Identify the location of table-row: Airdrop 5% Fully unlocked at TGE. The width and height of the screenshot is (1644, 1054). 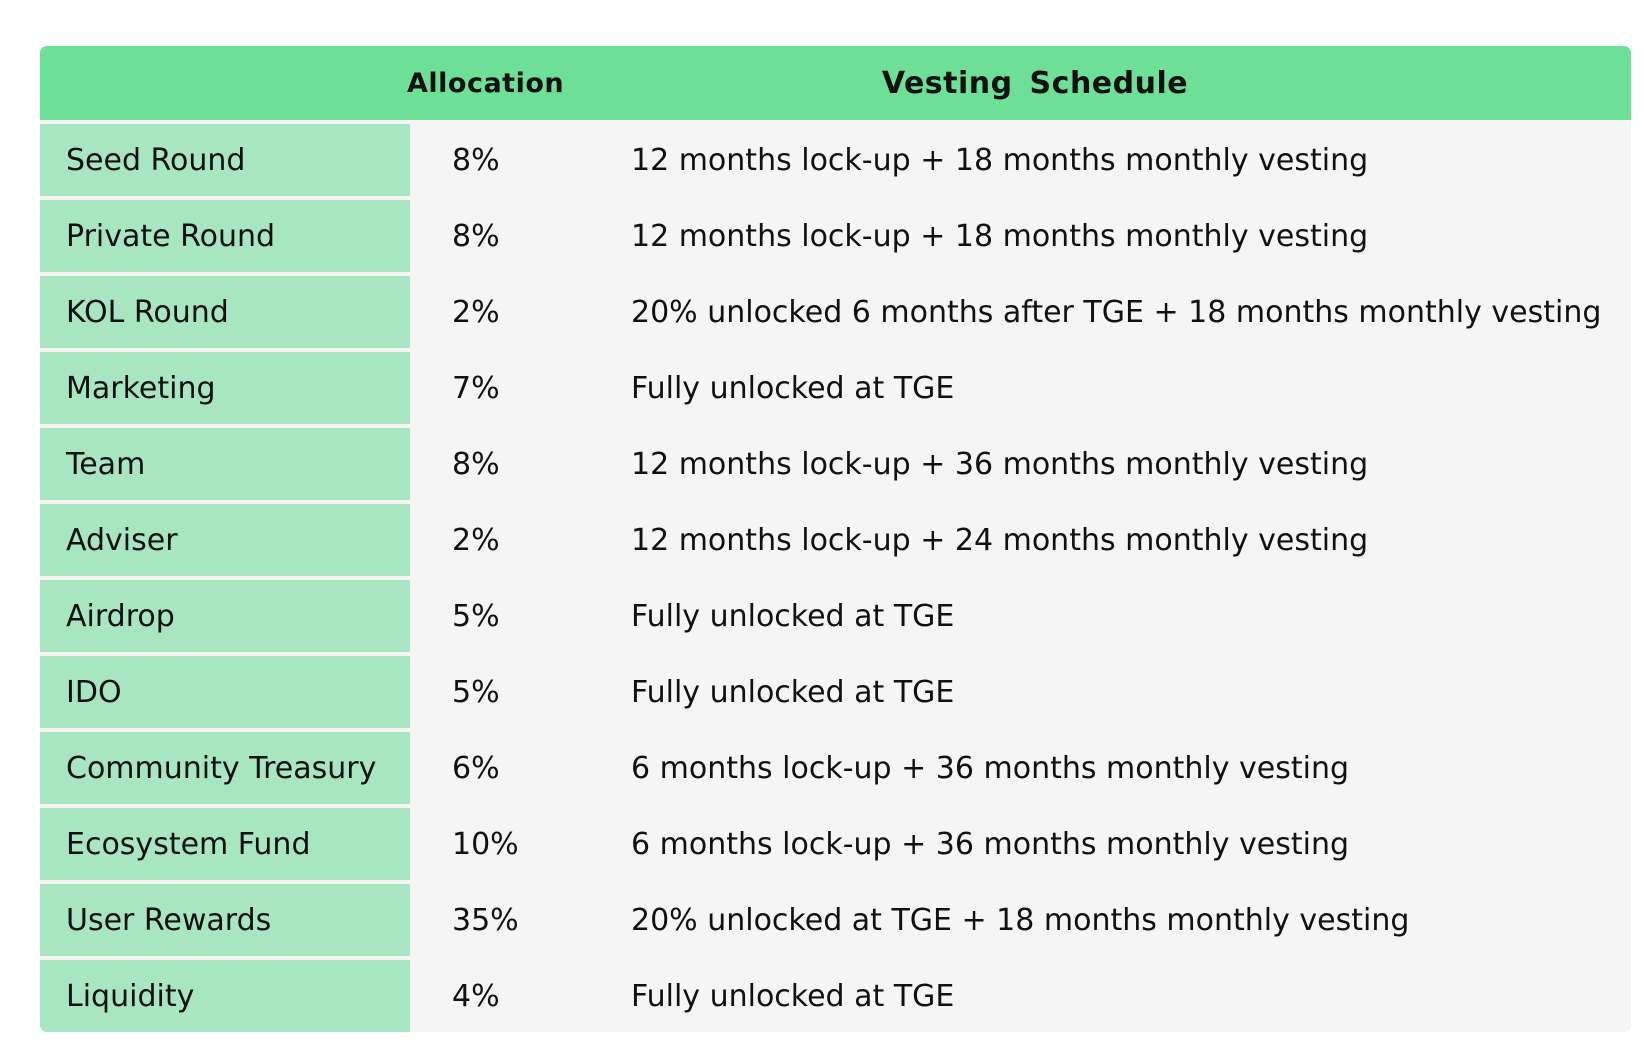
(835, 616).